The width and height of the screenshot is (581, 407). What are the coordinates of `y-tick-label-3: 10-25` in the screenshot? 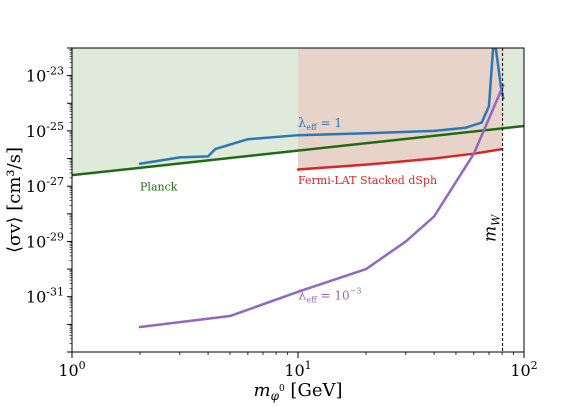 It's located at (45, 130).